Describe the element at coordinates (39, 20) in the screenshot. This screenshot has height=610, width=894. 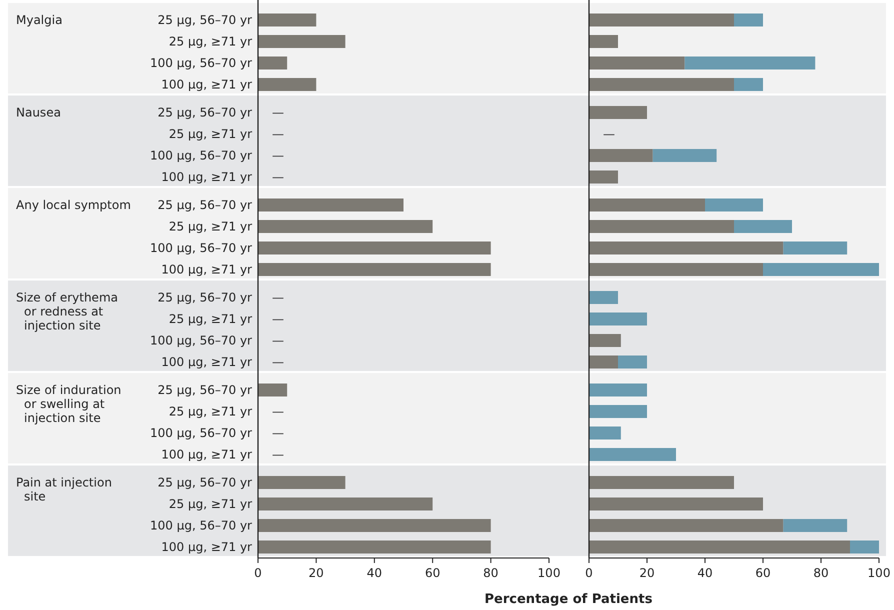
I see `text: Myalgia` at that location.